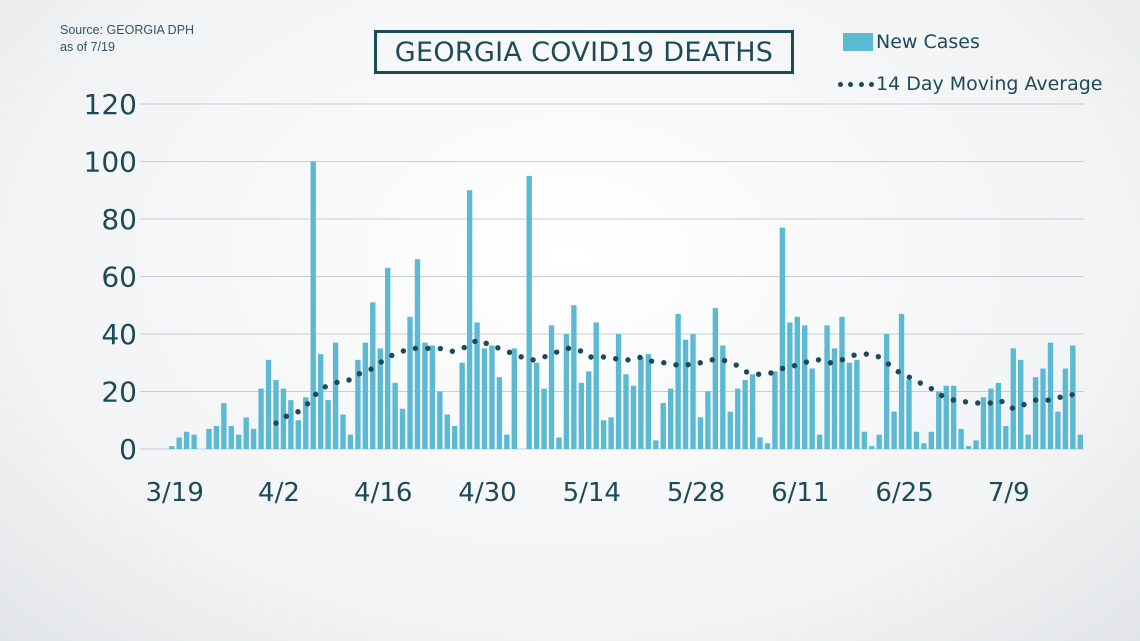  Describe the element at coordinates (674, 382) in the screenshot. I see `moving-average-line` at that location.